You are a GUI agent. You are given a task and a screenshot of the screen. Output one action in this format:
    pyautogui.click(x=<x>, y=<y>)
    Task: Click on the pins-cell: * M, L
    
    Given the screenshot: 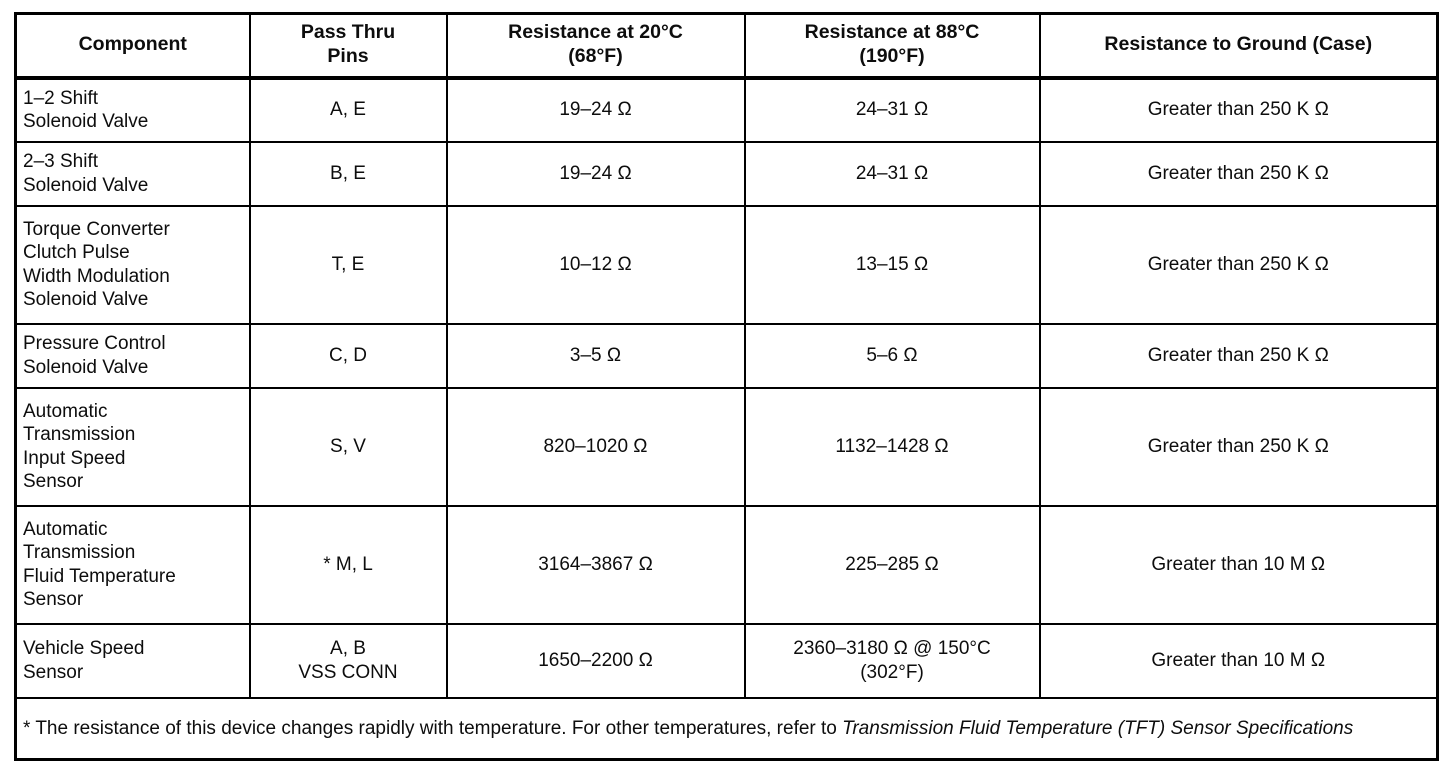 What is the action you would take?
    pyautogui.click(x=348, y=564)
    